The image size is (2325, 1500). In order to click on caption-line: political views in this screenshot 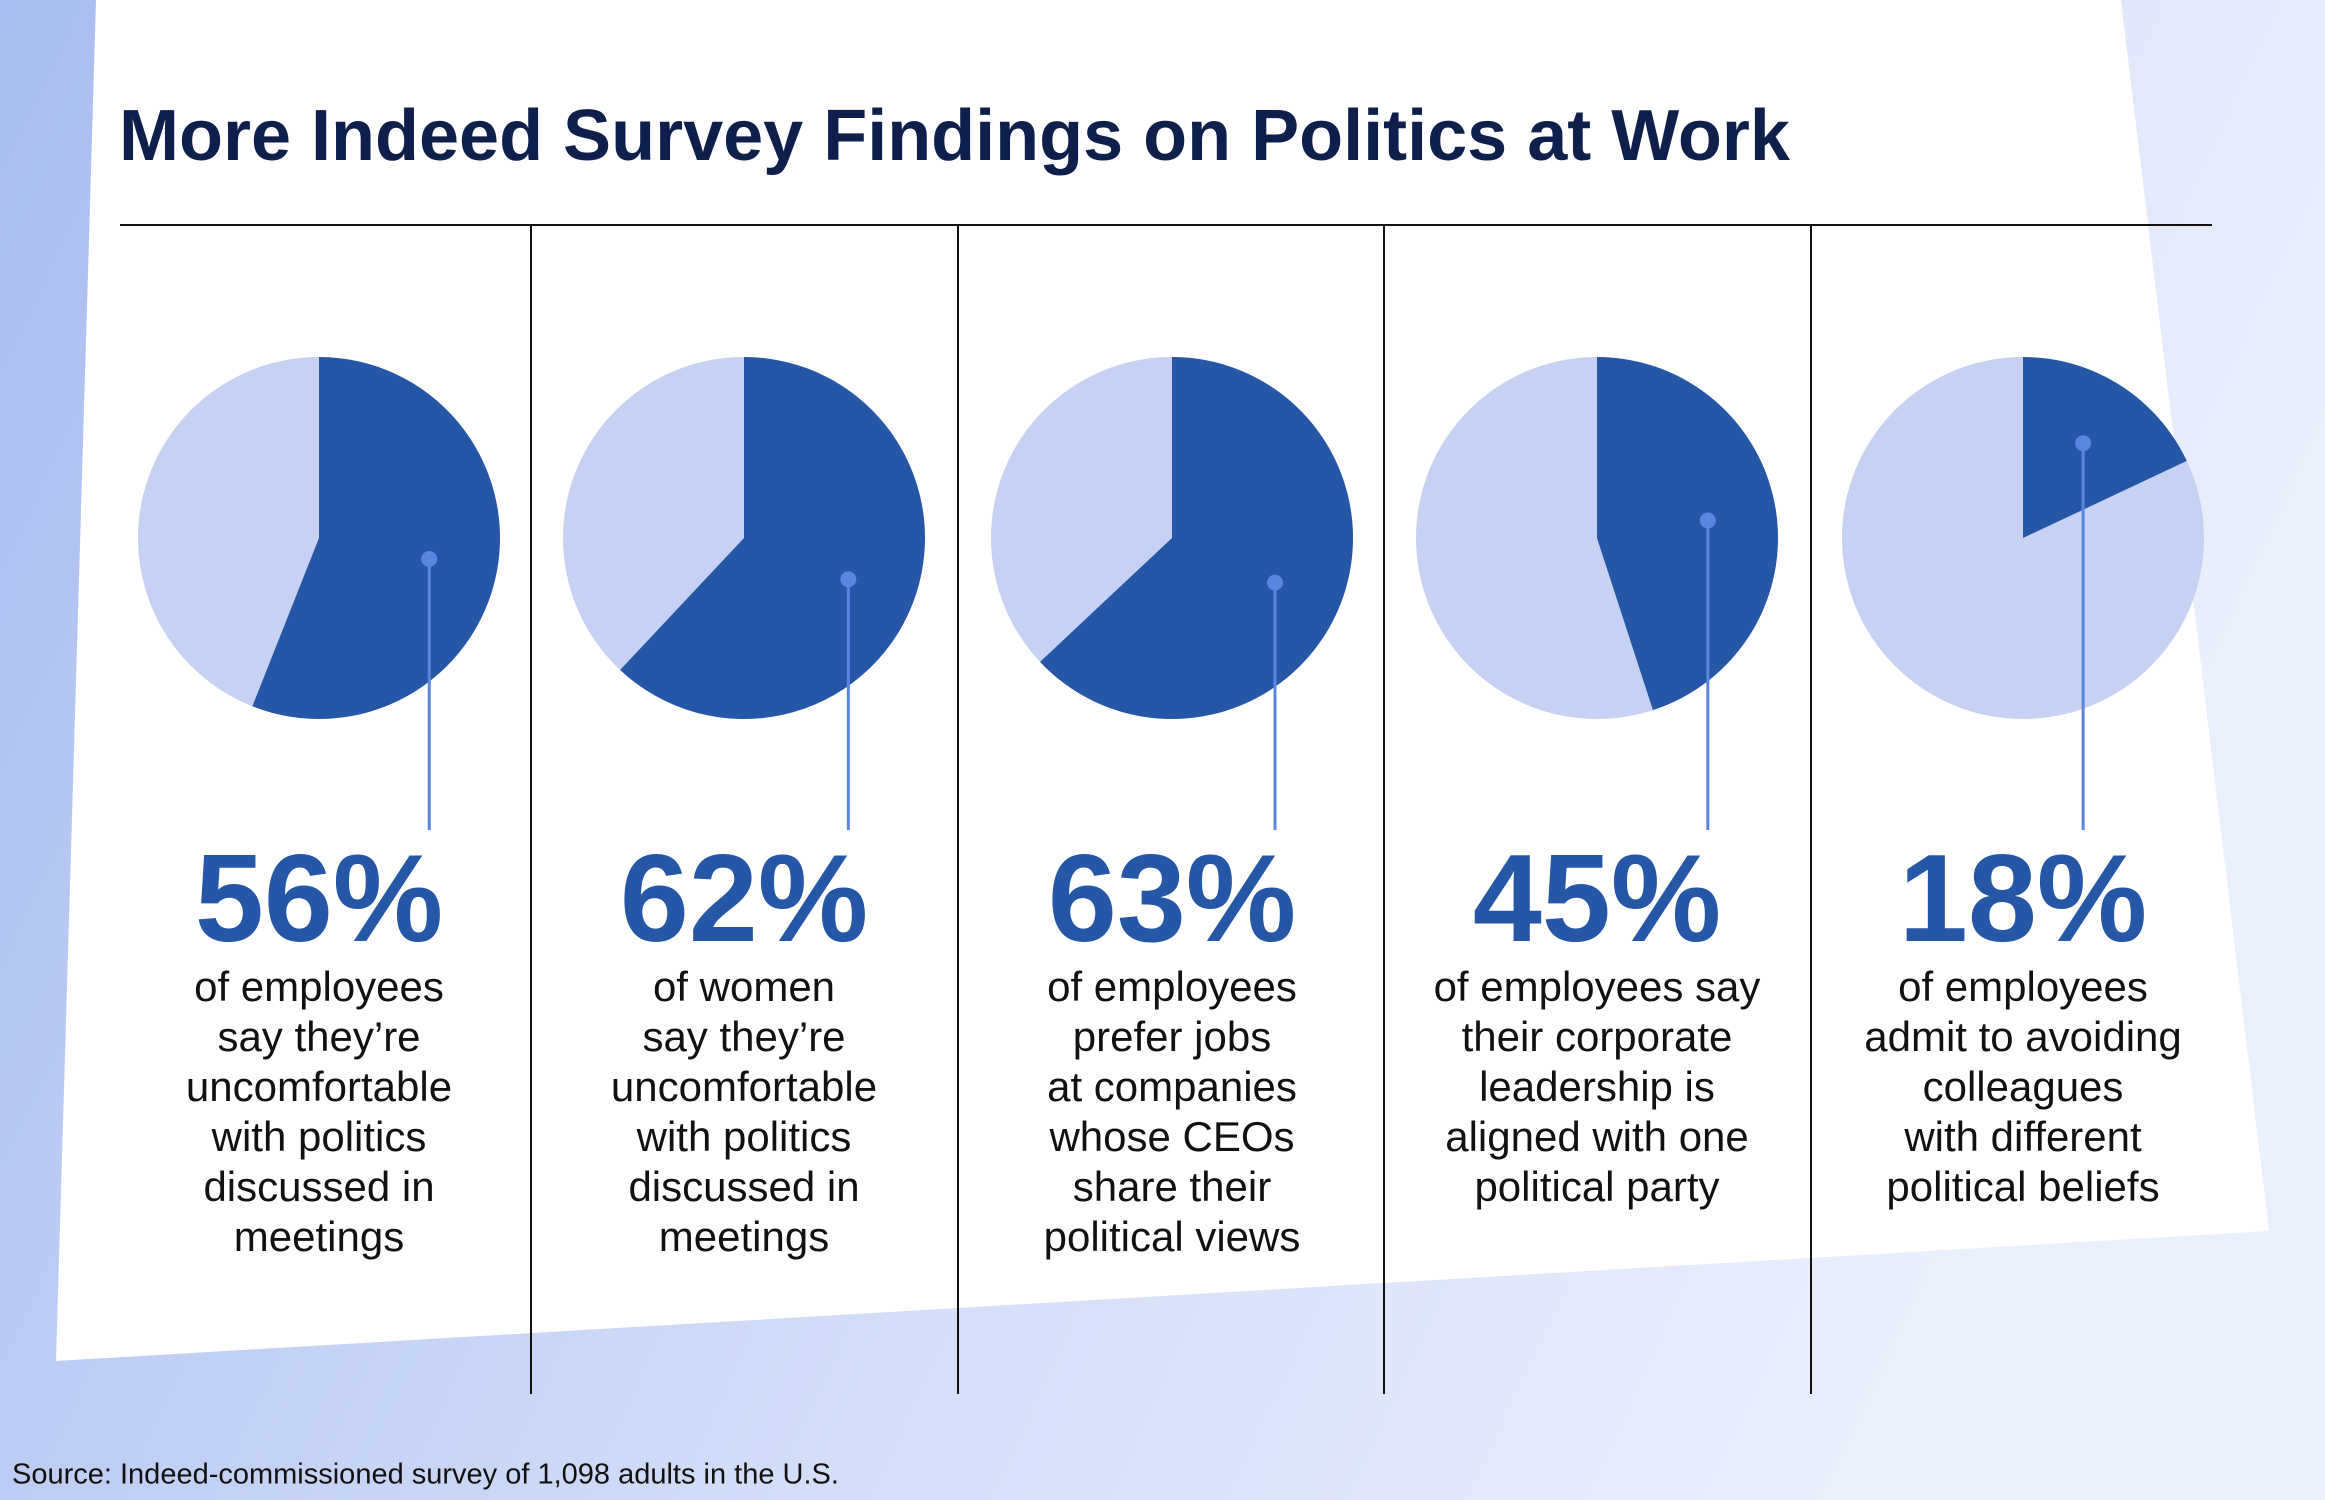, I will do `click(1172, 1236)`.